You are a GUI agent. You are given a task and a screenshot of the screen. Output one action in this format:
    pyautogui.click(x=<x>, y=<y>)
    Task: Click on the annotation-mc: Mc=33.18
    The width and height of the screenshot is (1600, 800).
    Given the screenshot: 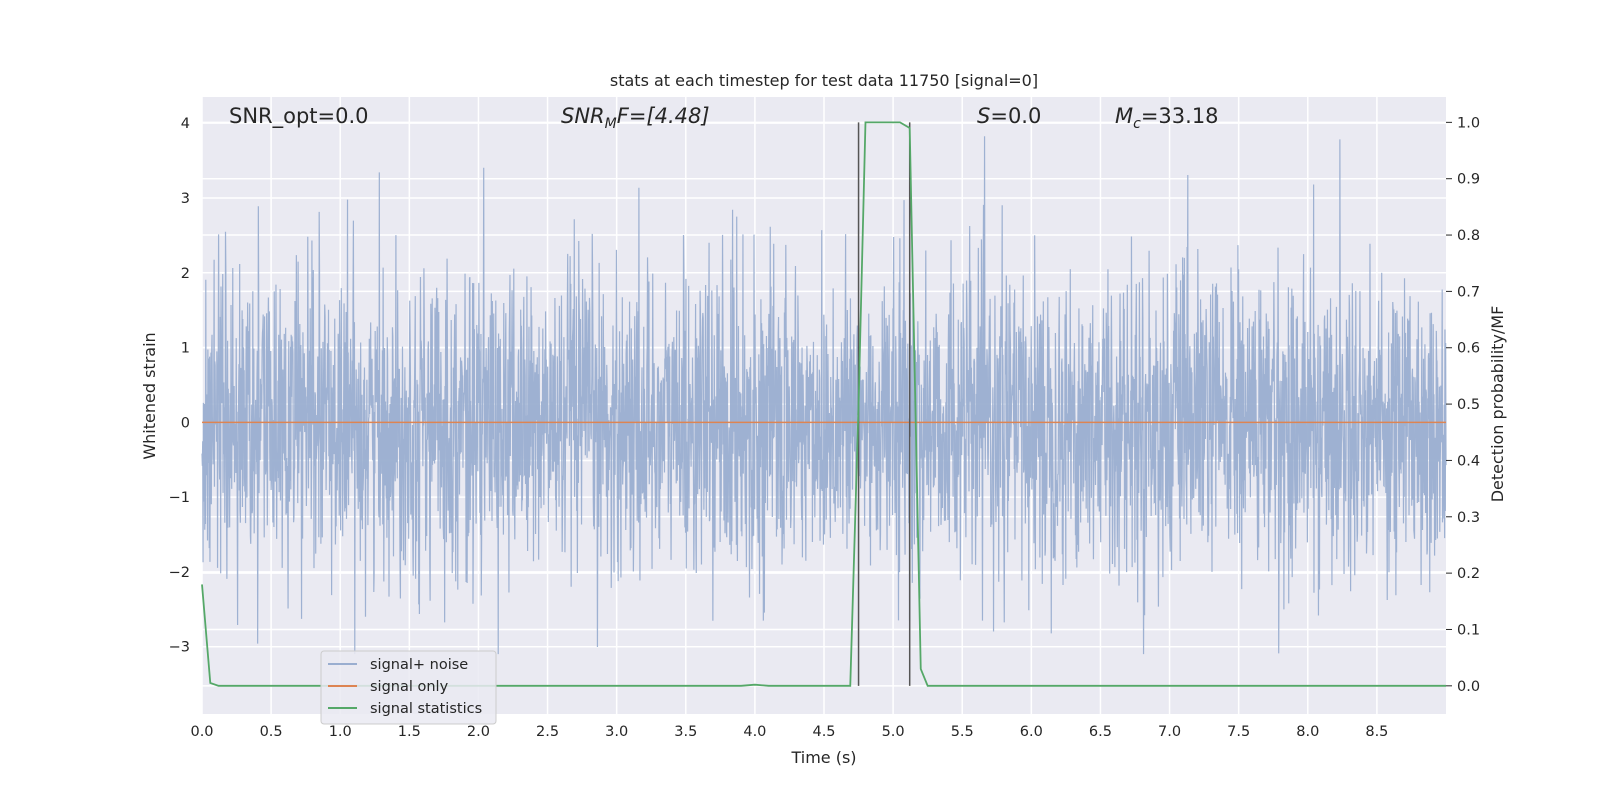 What is the action you would take?
    pyautogui.click(x=1167, y=118)
    